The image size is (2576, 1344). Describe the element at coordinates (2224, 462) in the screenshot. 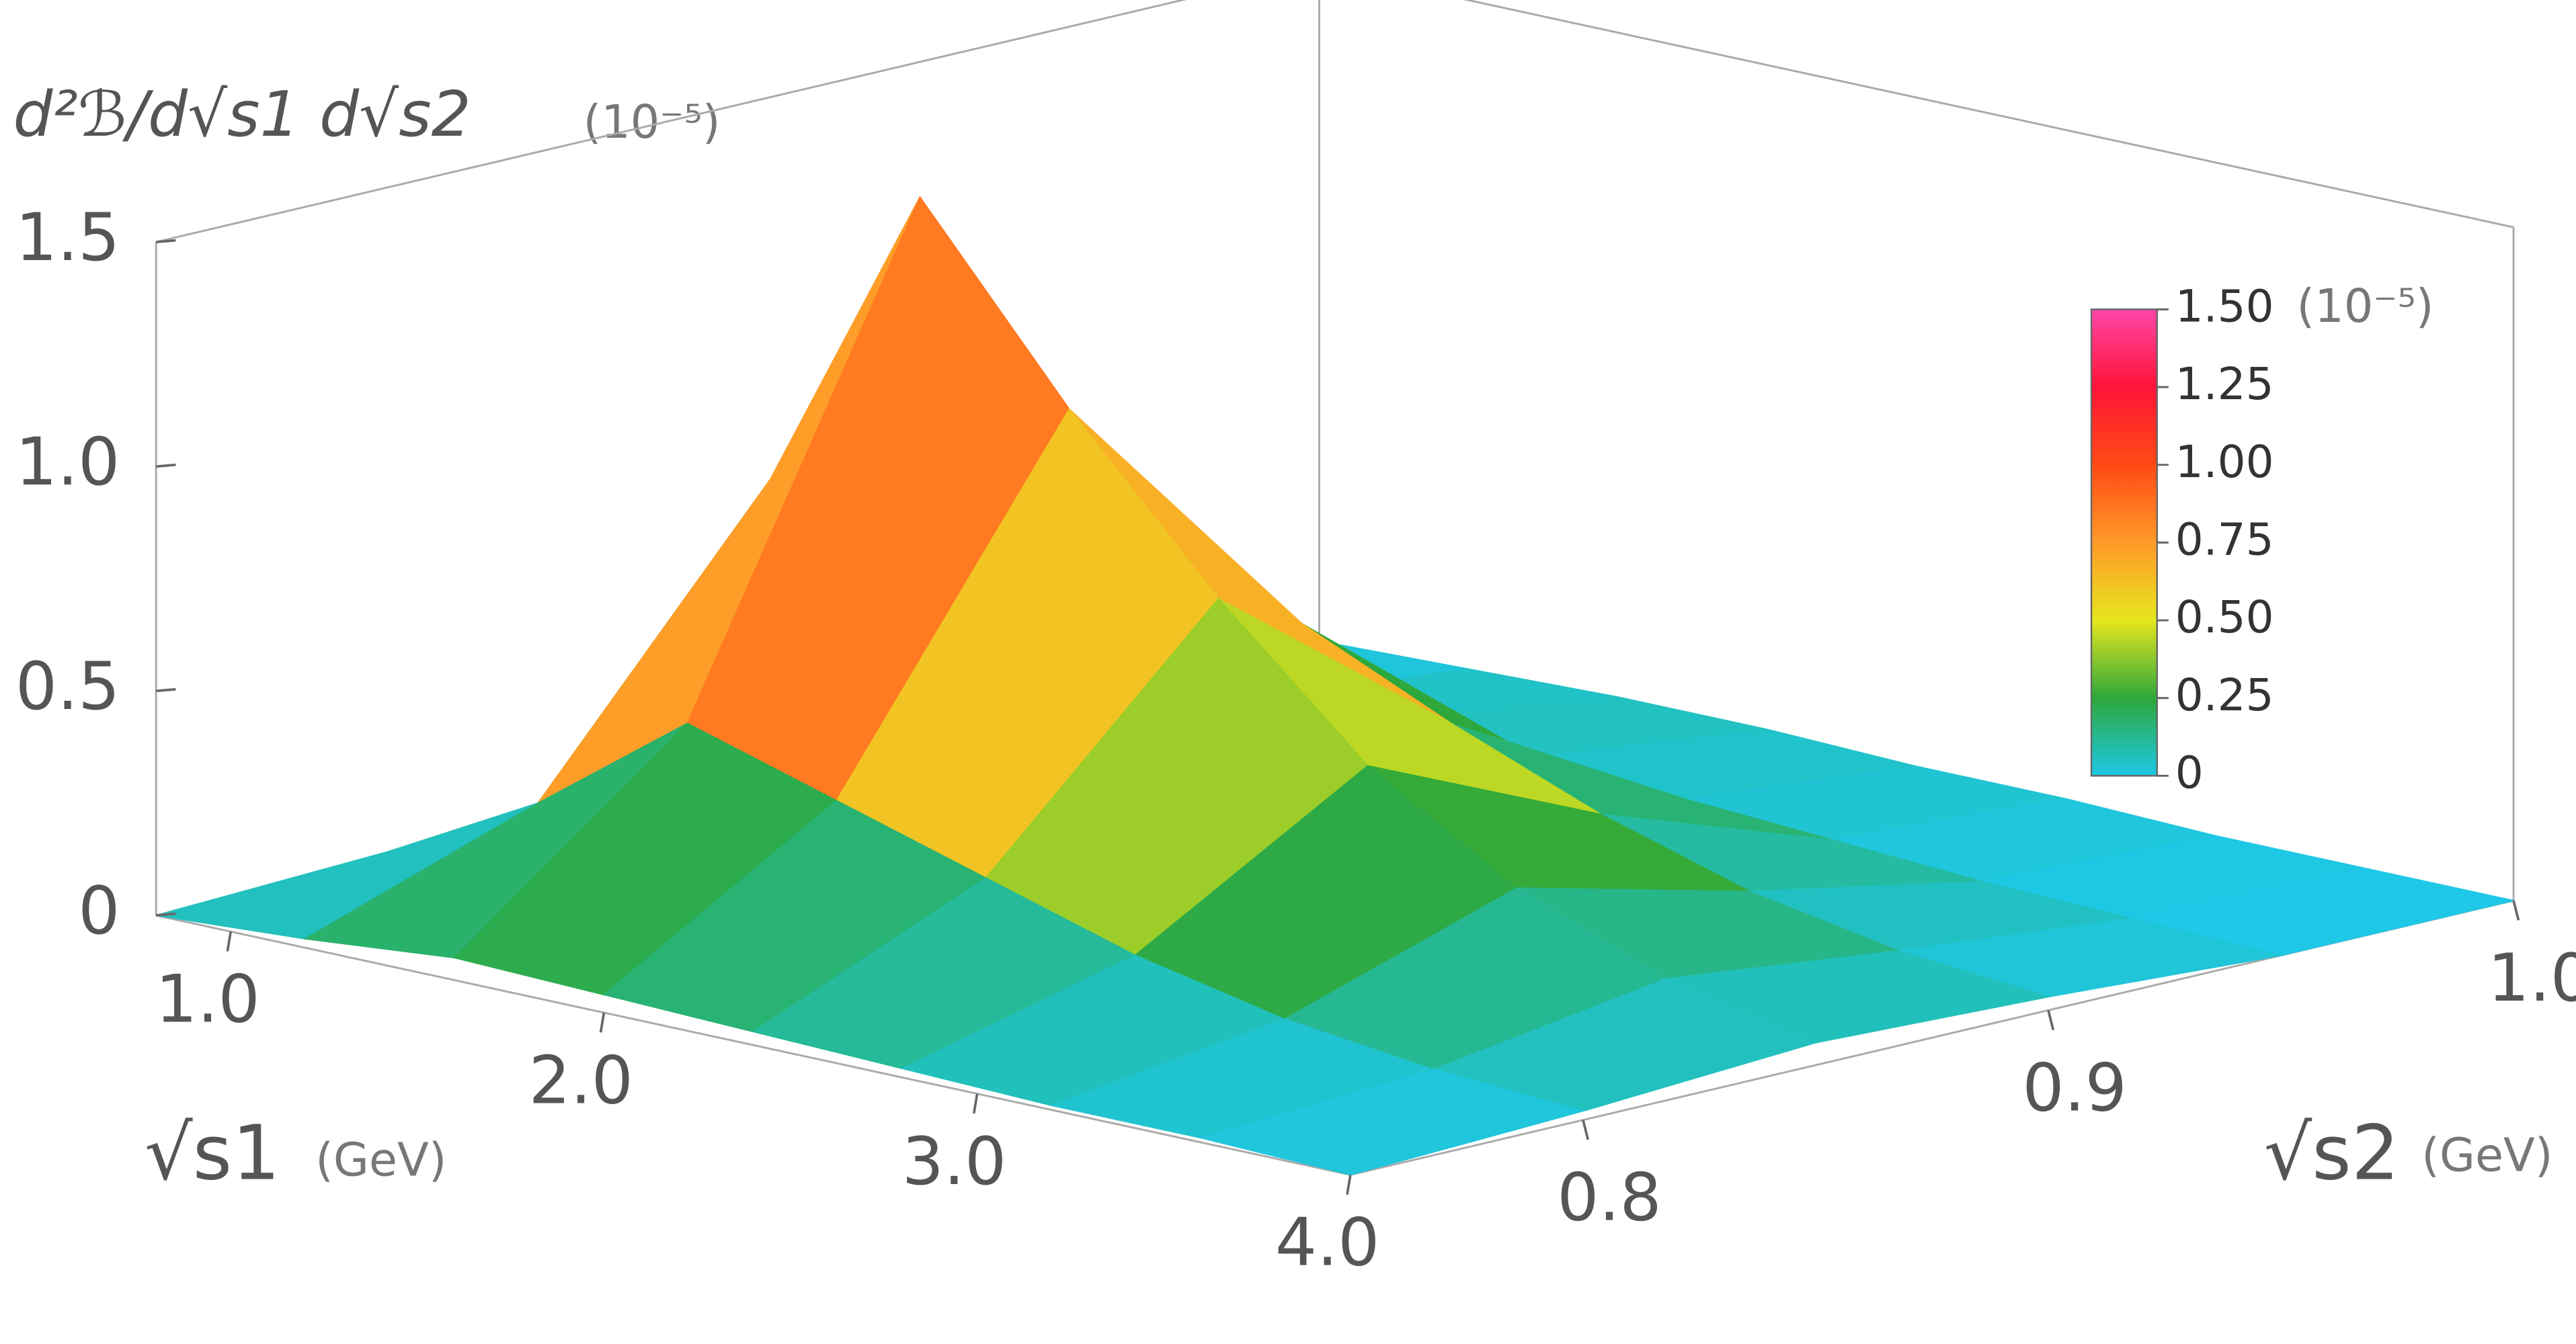

I see `colorbar-tick-label: 1.00` at that location.